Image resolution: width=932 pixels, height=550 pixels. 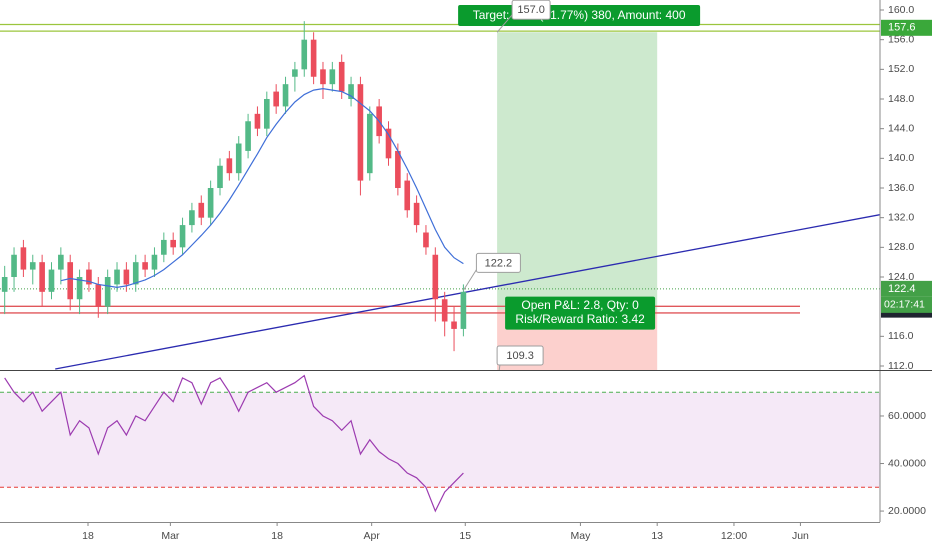 What do you see at coordinates (657, 536) in the screenshot?
I see `x-tick-label: 13` at bounding box center [657, 536].